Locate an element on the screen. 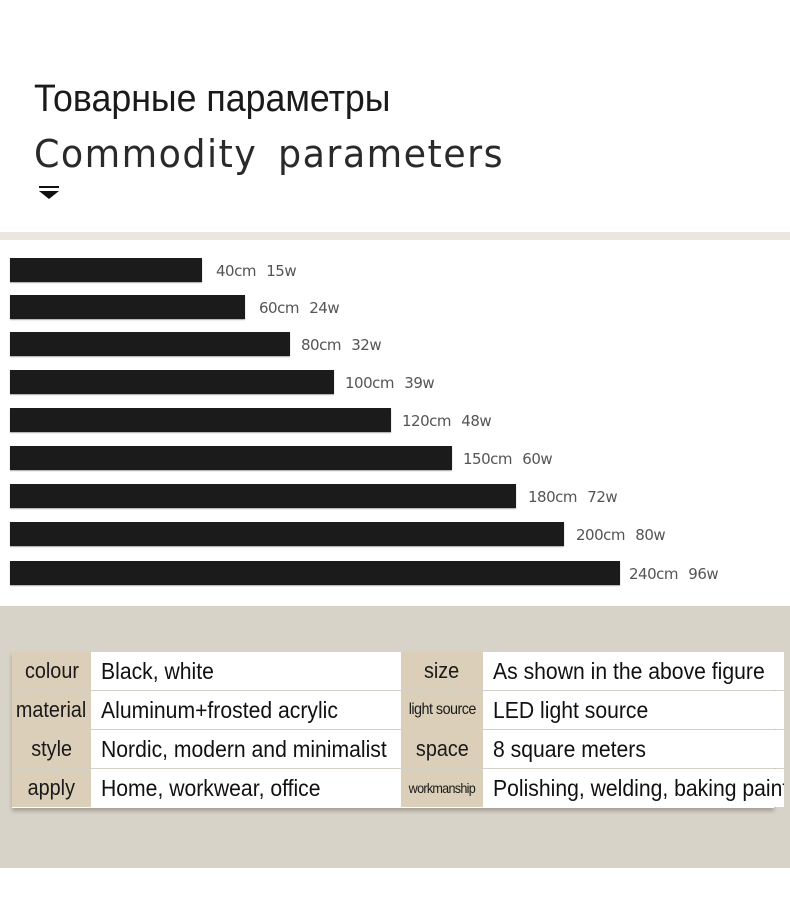 The height and width of the screenshot is (913, 790). spec-key: light source is located at coordinates (442, 710).